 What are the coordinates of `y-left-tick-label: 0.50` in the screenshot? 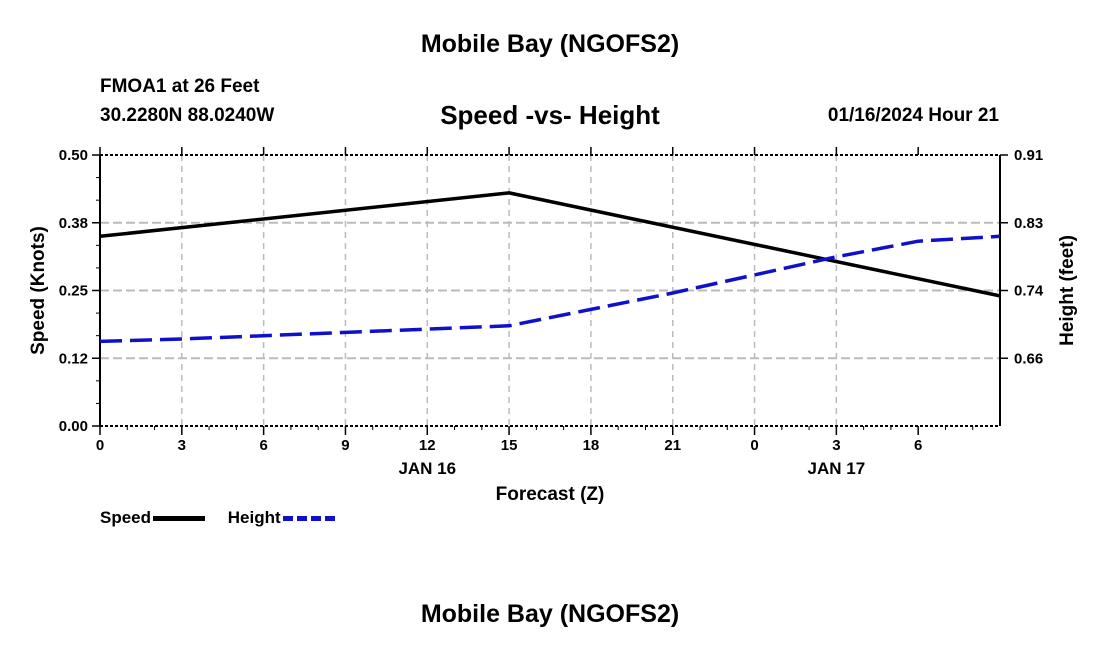 It's located at (73, 155).